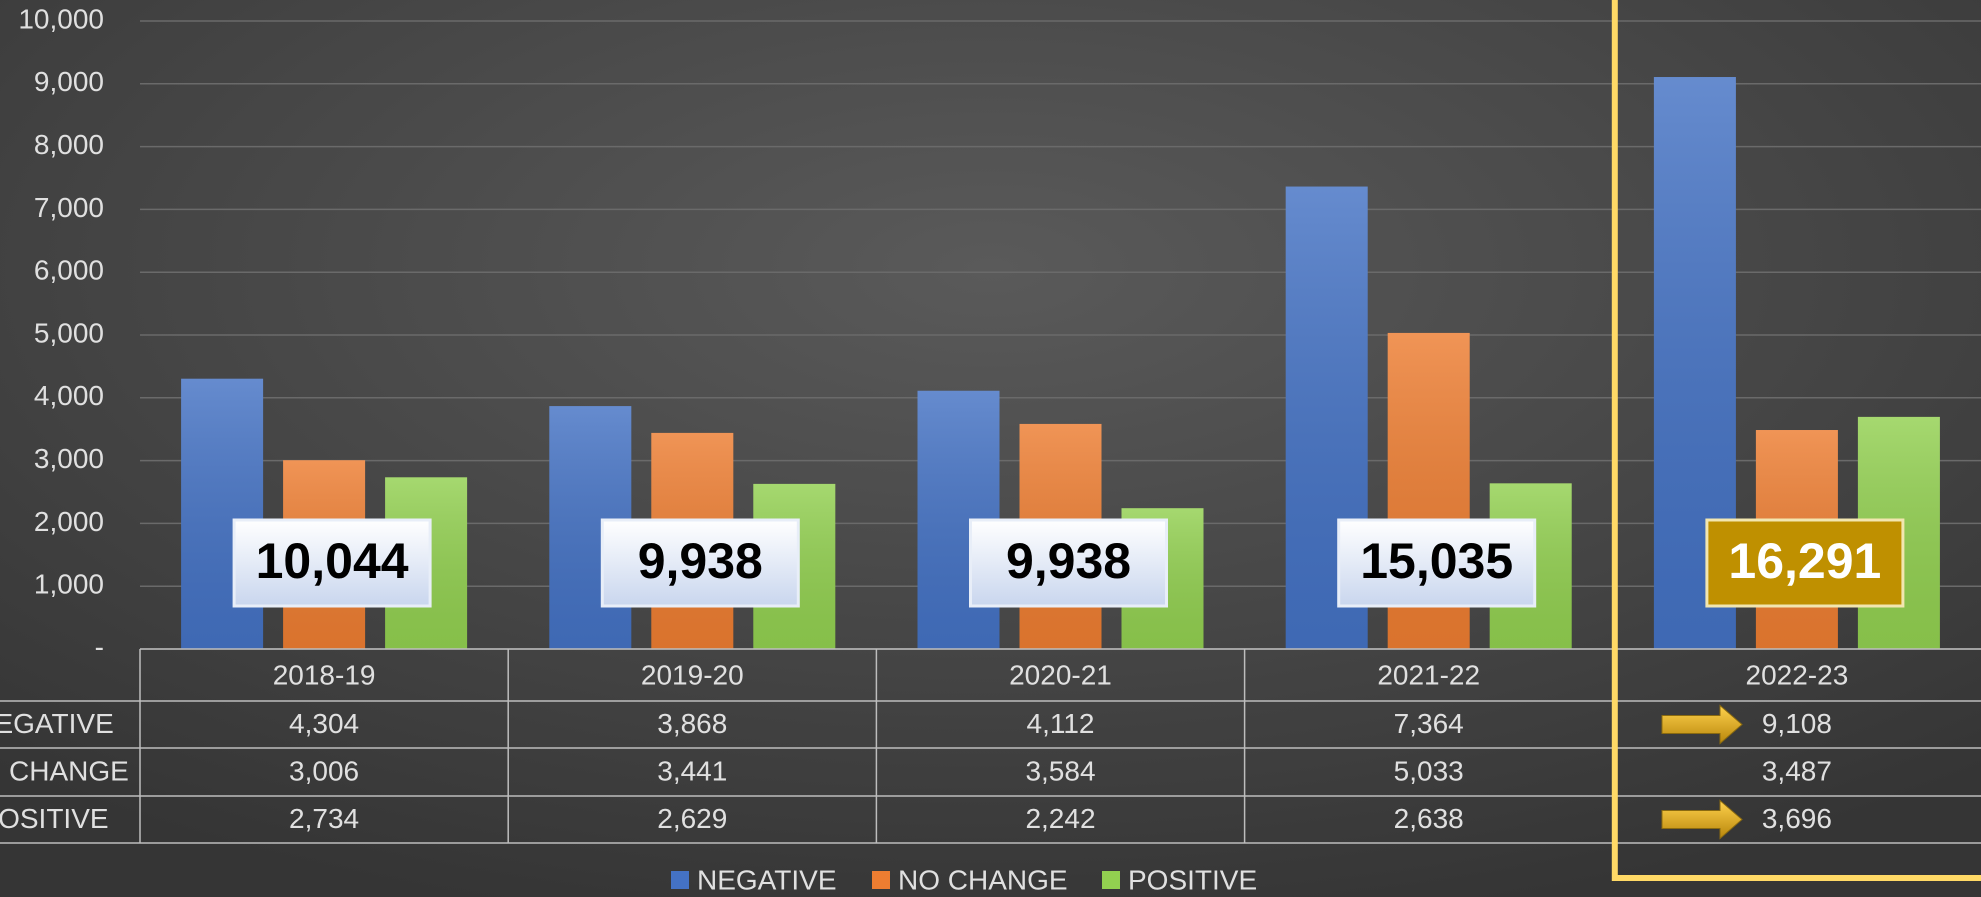  Describe the element at coordinates (69, 332) in the screenshot. I see `y-tick-label: 5,000` at that location.